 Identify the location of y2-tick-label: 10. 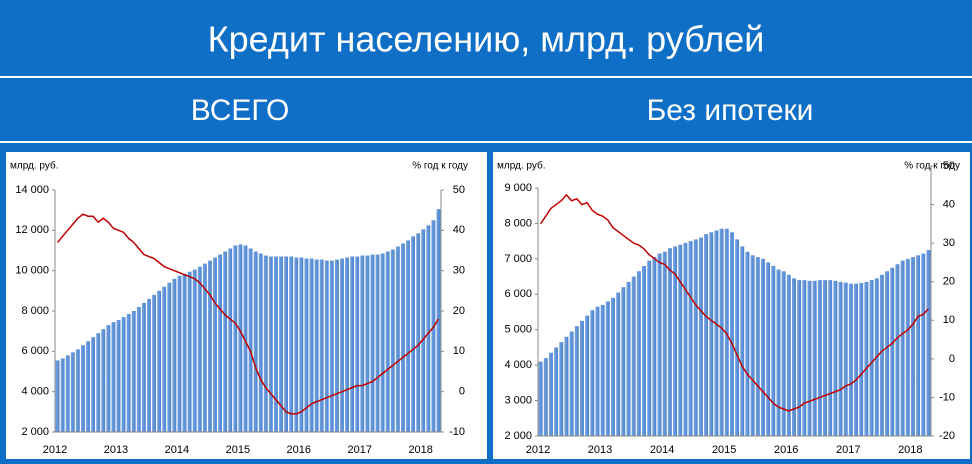
(949, 320).